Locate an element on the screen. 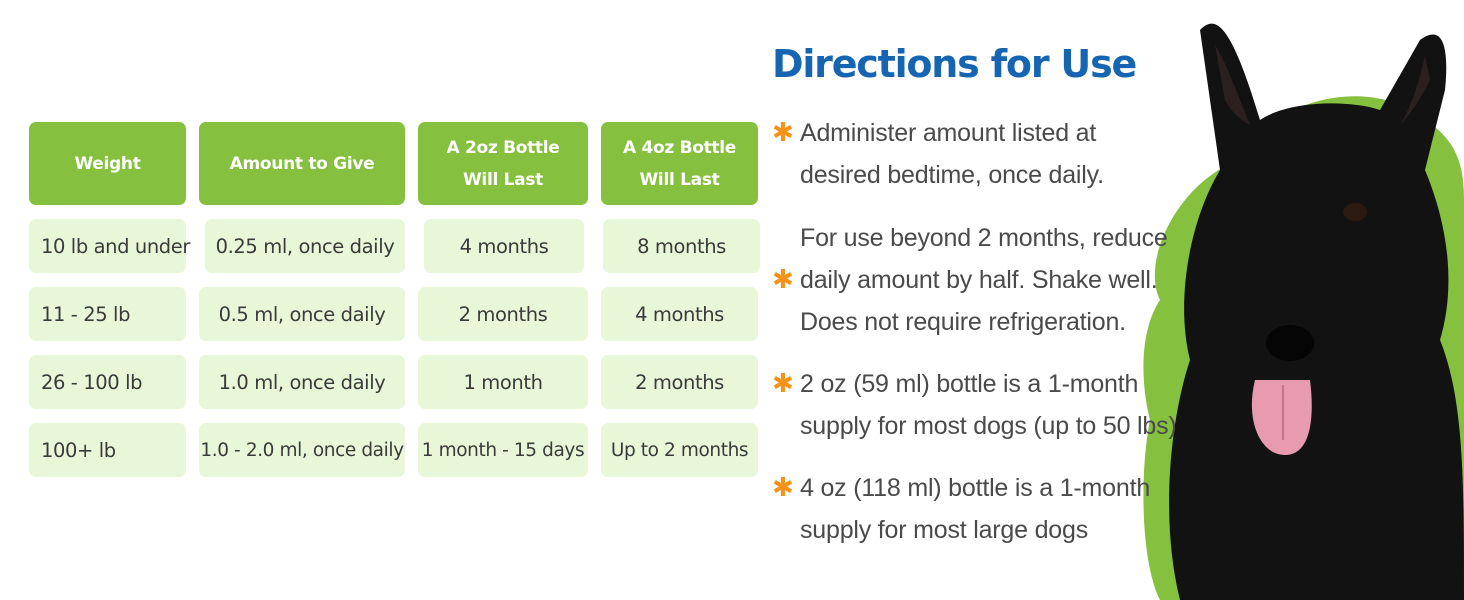  cell-text: 0.5 ml, once daily is located at coordinates (302, 314).